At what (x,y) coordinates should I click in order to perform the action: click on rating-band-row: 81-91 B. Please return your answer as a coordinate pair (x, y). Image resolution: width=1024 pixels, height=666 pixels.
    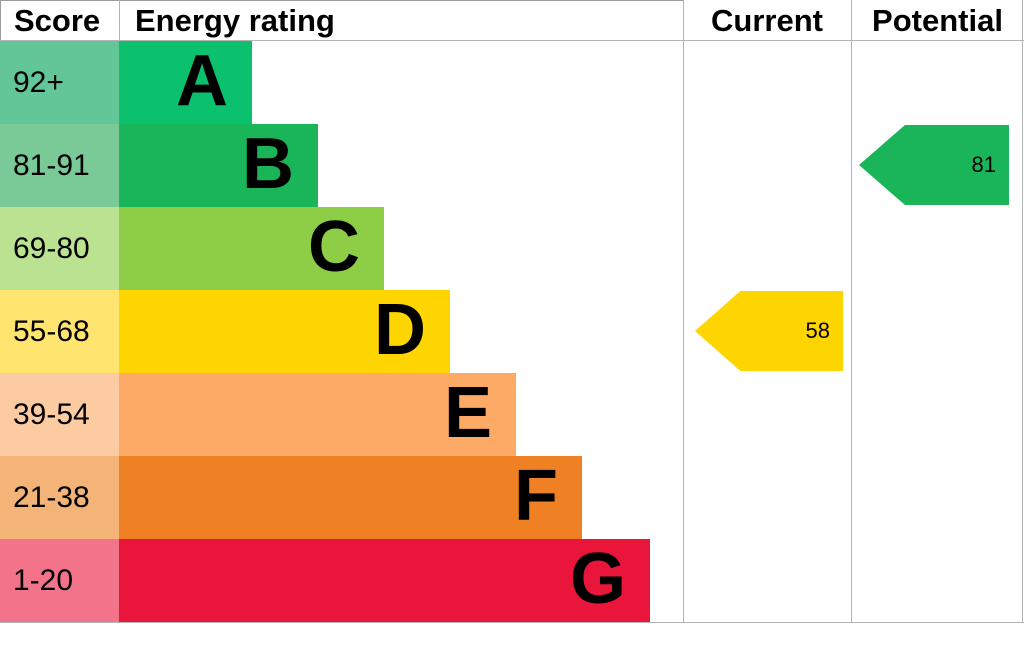
    Looking at the image, I should click on (512, 165).